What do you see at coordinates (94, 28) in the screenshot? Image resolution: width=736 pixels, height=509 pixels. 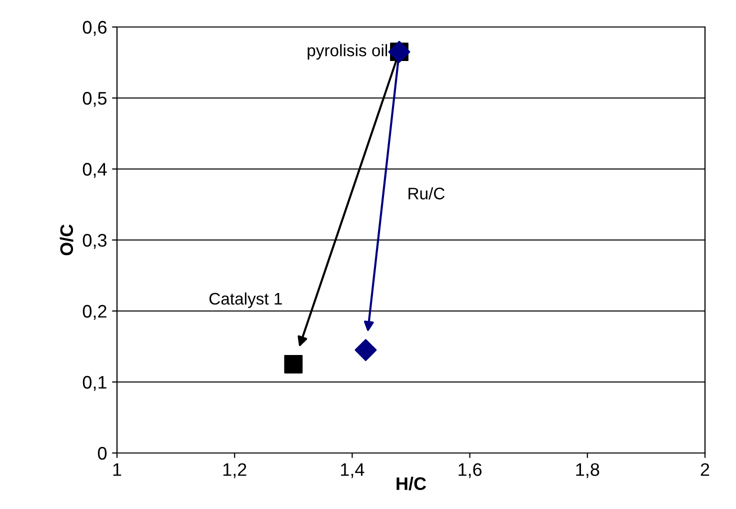 I see `y-tick-label: 0,6` at bounding box center [94, 28].